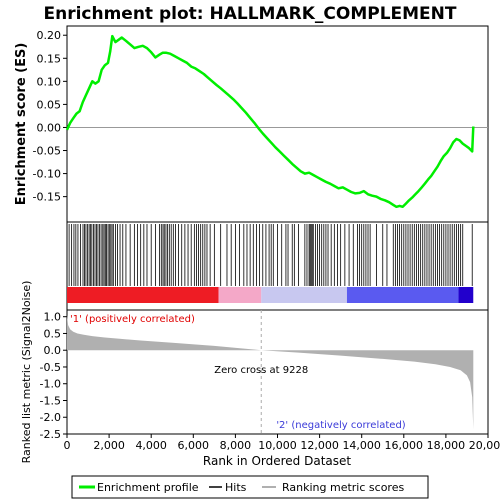 This screenshot has width=500, height=500. Describe the element at coordinates (50, 116) in the screenshot. I see `es-axis: 0.20 0.15 0.10 0.05 0.00 -0.05 -0.10 -0.15` at that location.